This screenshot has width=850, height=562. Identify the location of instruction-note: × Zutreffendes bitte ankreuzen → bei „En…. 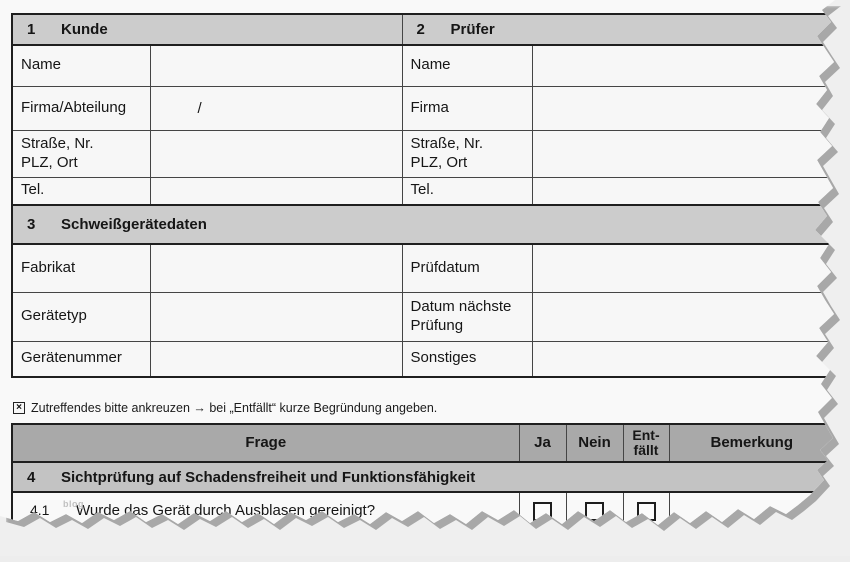
(225, 408).